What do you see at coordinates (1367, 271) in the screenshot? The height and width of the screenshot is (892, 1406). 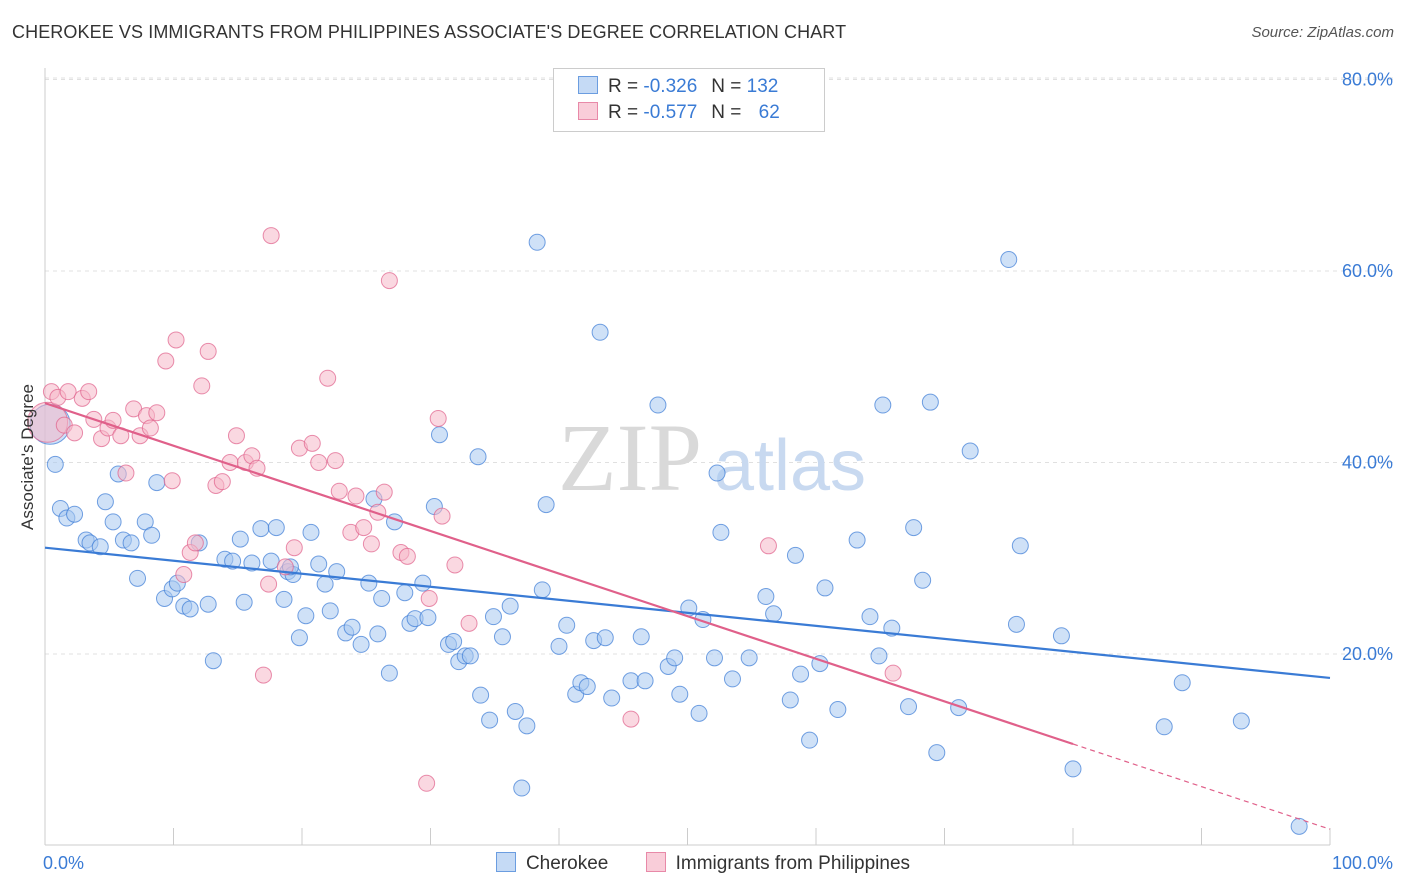 I see `y-tick-label: 60.0%` at bounding box center [1367, 271].